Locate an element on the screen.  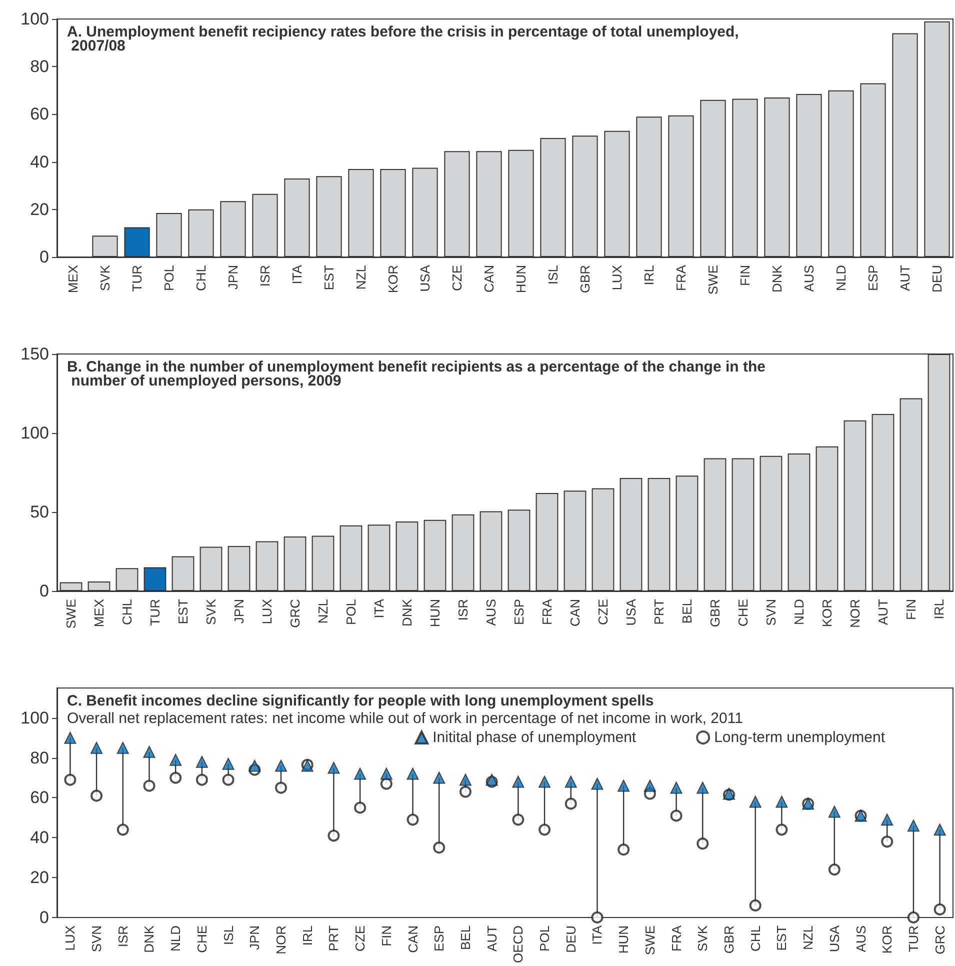
legend-label: Initital phase of unemployment is located at coordinates (534, 737).